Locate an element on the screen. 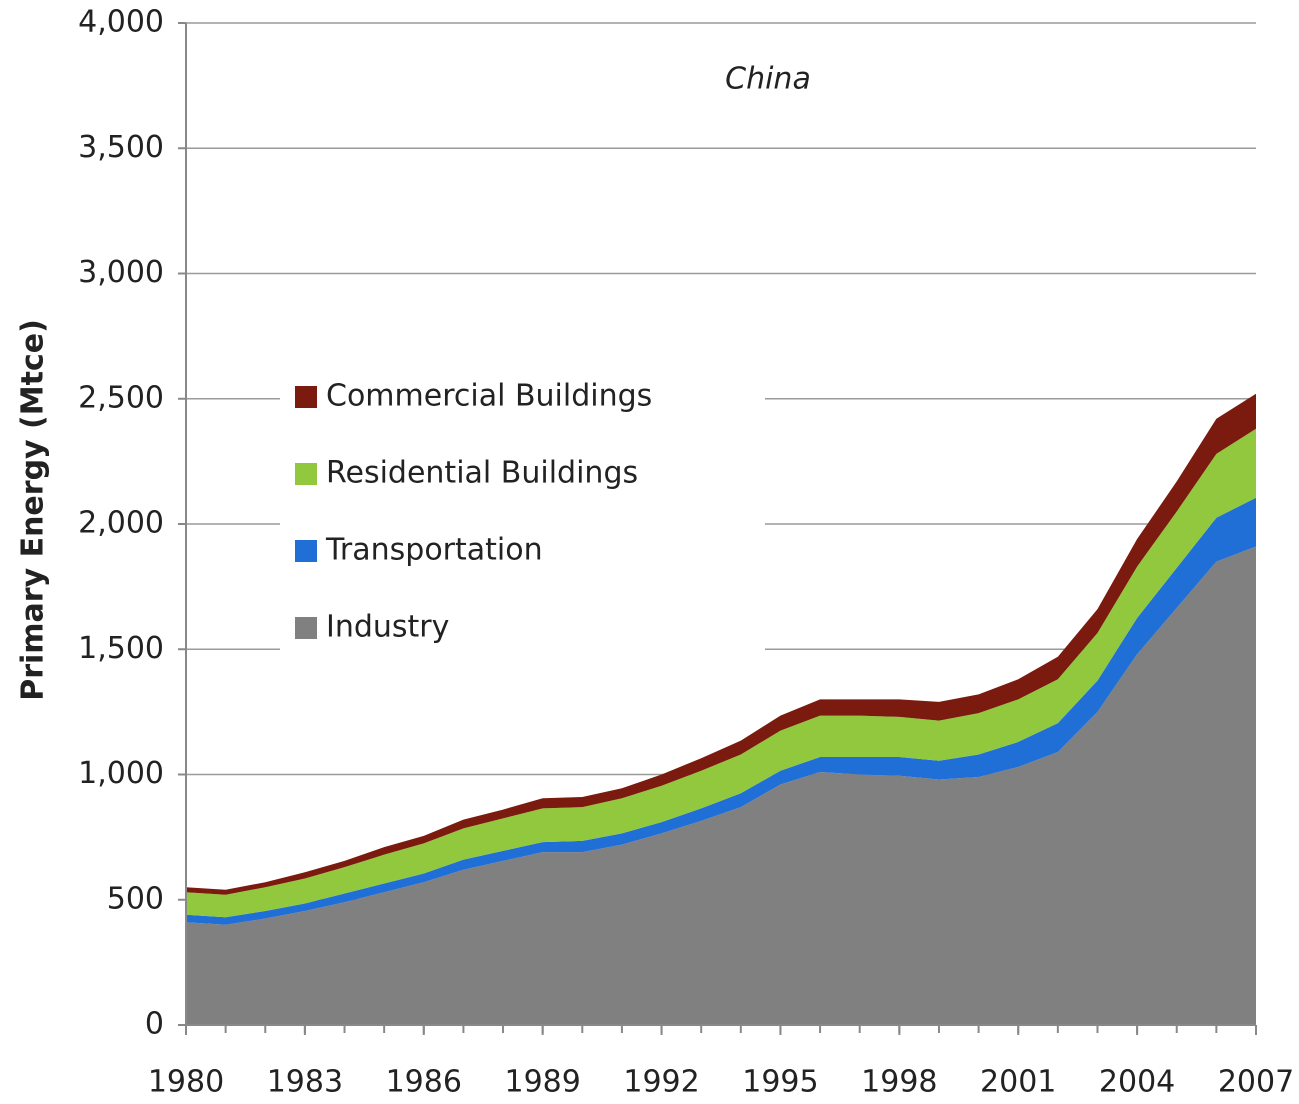  y-tick-label: 3,000 is located at coordinates (121, 272).